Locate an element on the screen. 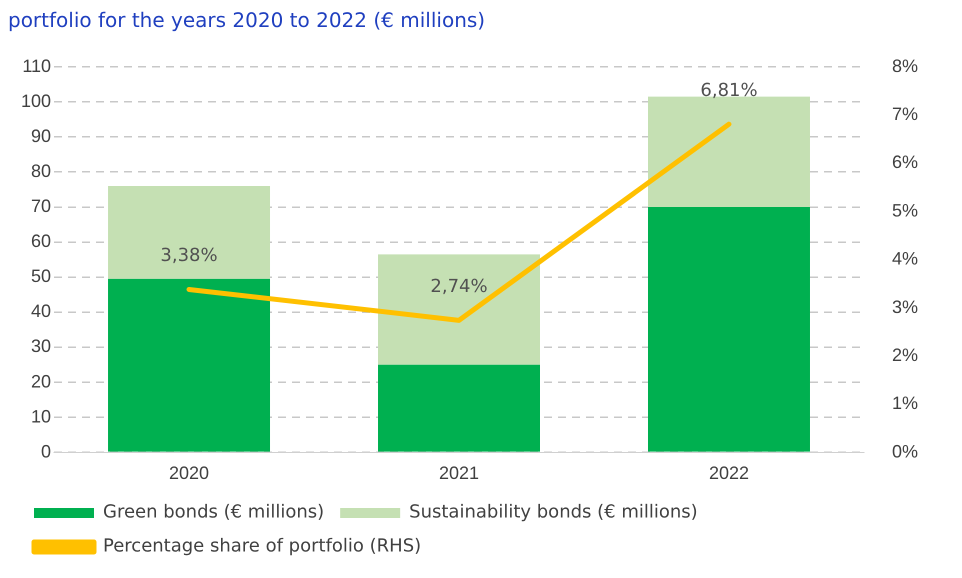  x-tick-label: 2022 is located at coordinates (729, 473).